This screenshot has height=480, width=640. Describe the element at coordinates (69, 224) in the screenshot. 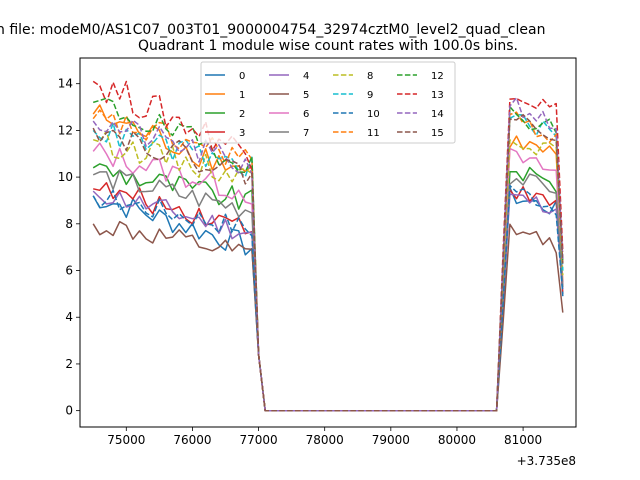

I see `y-tick-label: 8` at that location.